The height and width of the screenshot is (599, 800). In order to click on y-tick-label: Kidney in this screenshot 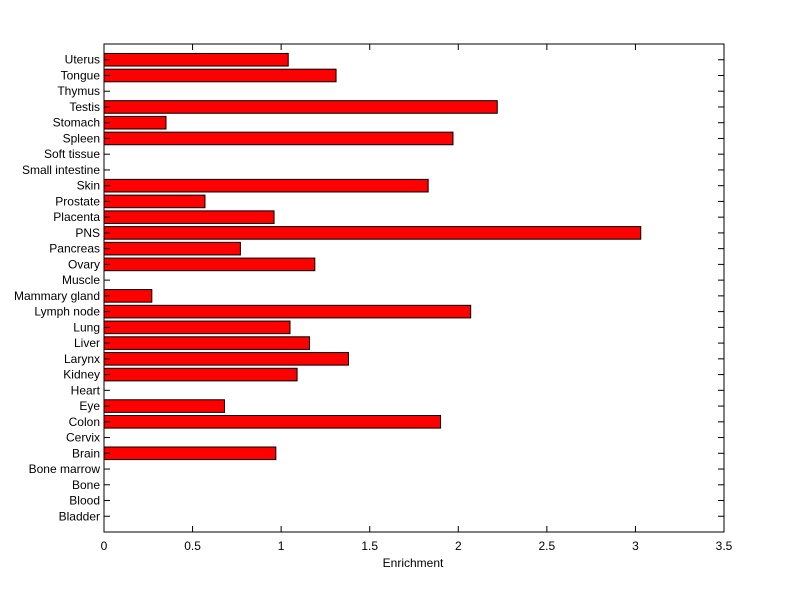, I will do `click(81, 375)`.